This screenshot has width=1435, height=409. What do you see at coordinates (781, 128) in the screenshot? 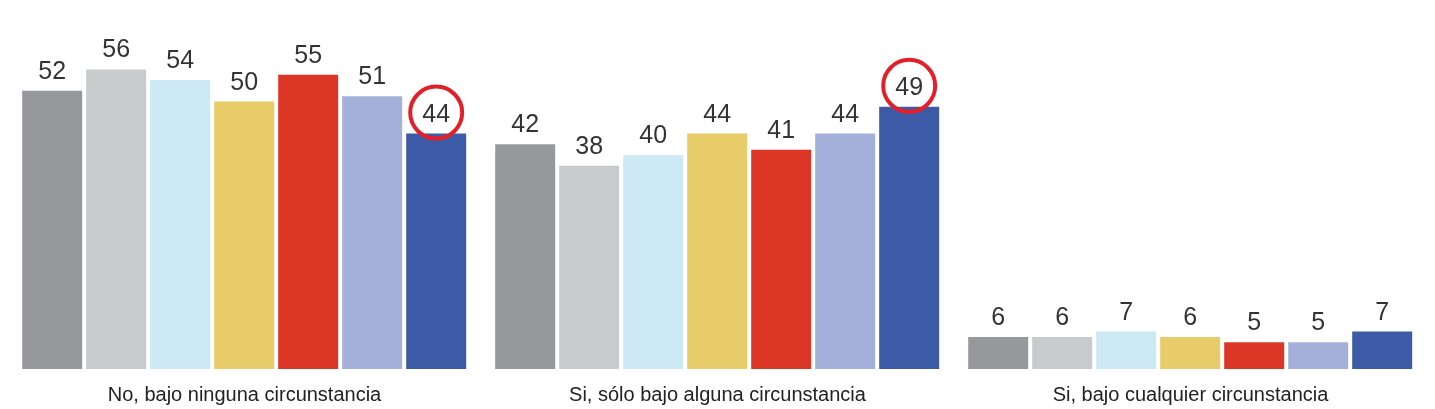
I see `data-label: 41` at bounding box center [781, 128].